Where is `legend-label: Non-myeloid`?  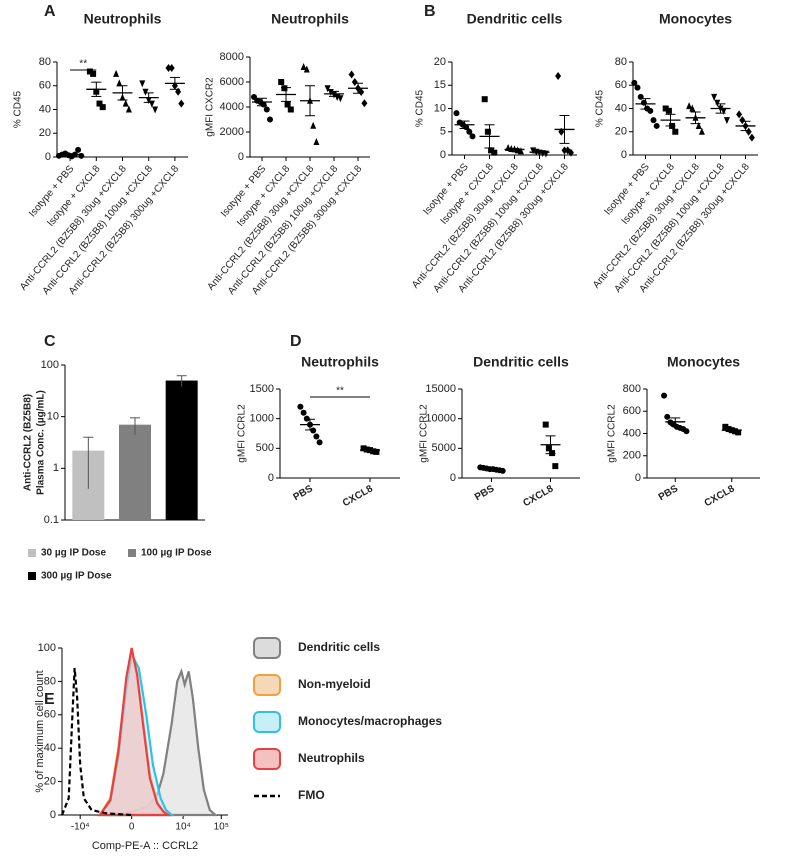
legend-label: Non-myeloid is located at coordinates (334, 684).